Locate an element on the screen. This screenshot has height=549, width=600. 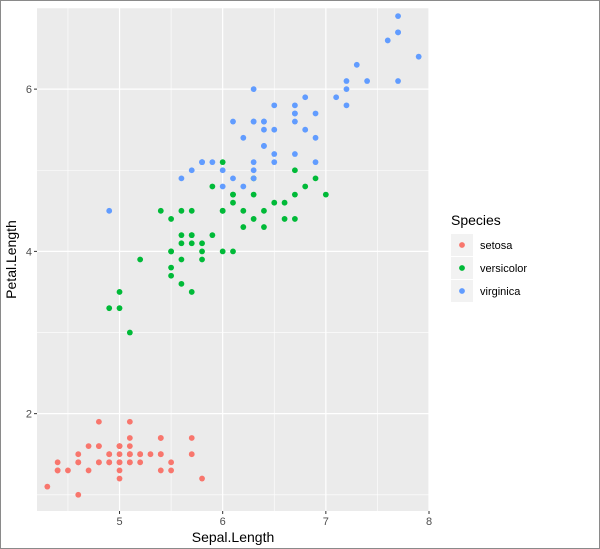
y-tick-label: 2 is located at coordinates (29, 415).